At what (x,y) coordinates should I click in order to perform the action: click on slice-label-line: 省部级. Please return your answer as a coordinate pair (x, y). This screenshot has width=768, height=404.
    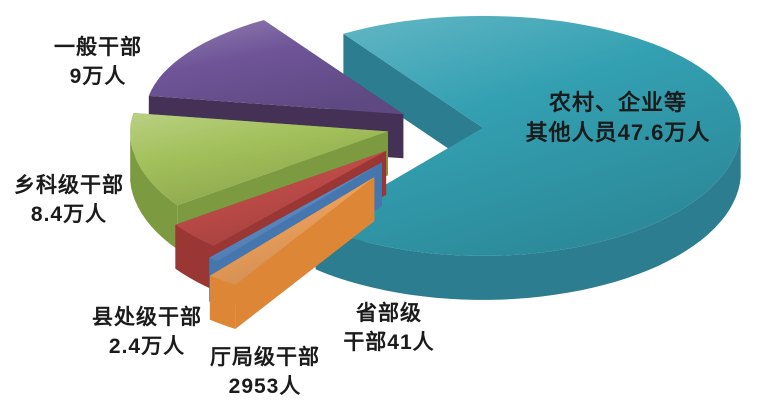
    Looking at the image, I should click on (389, 313).